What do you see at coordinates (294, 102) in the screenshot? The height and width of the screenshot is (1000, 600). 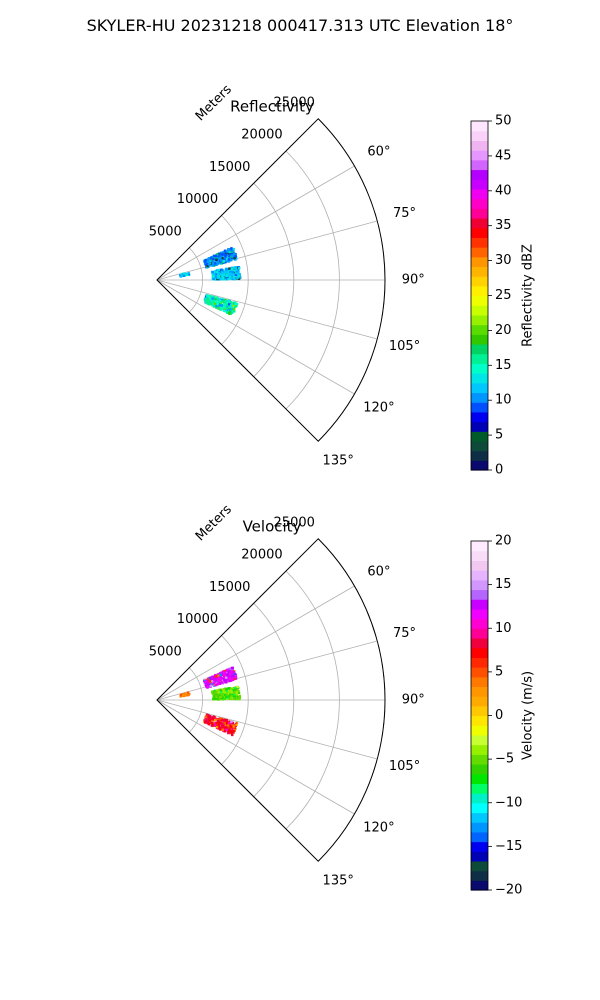 I see `range-tick-label: 25000` at bounding box center [294, 102].